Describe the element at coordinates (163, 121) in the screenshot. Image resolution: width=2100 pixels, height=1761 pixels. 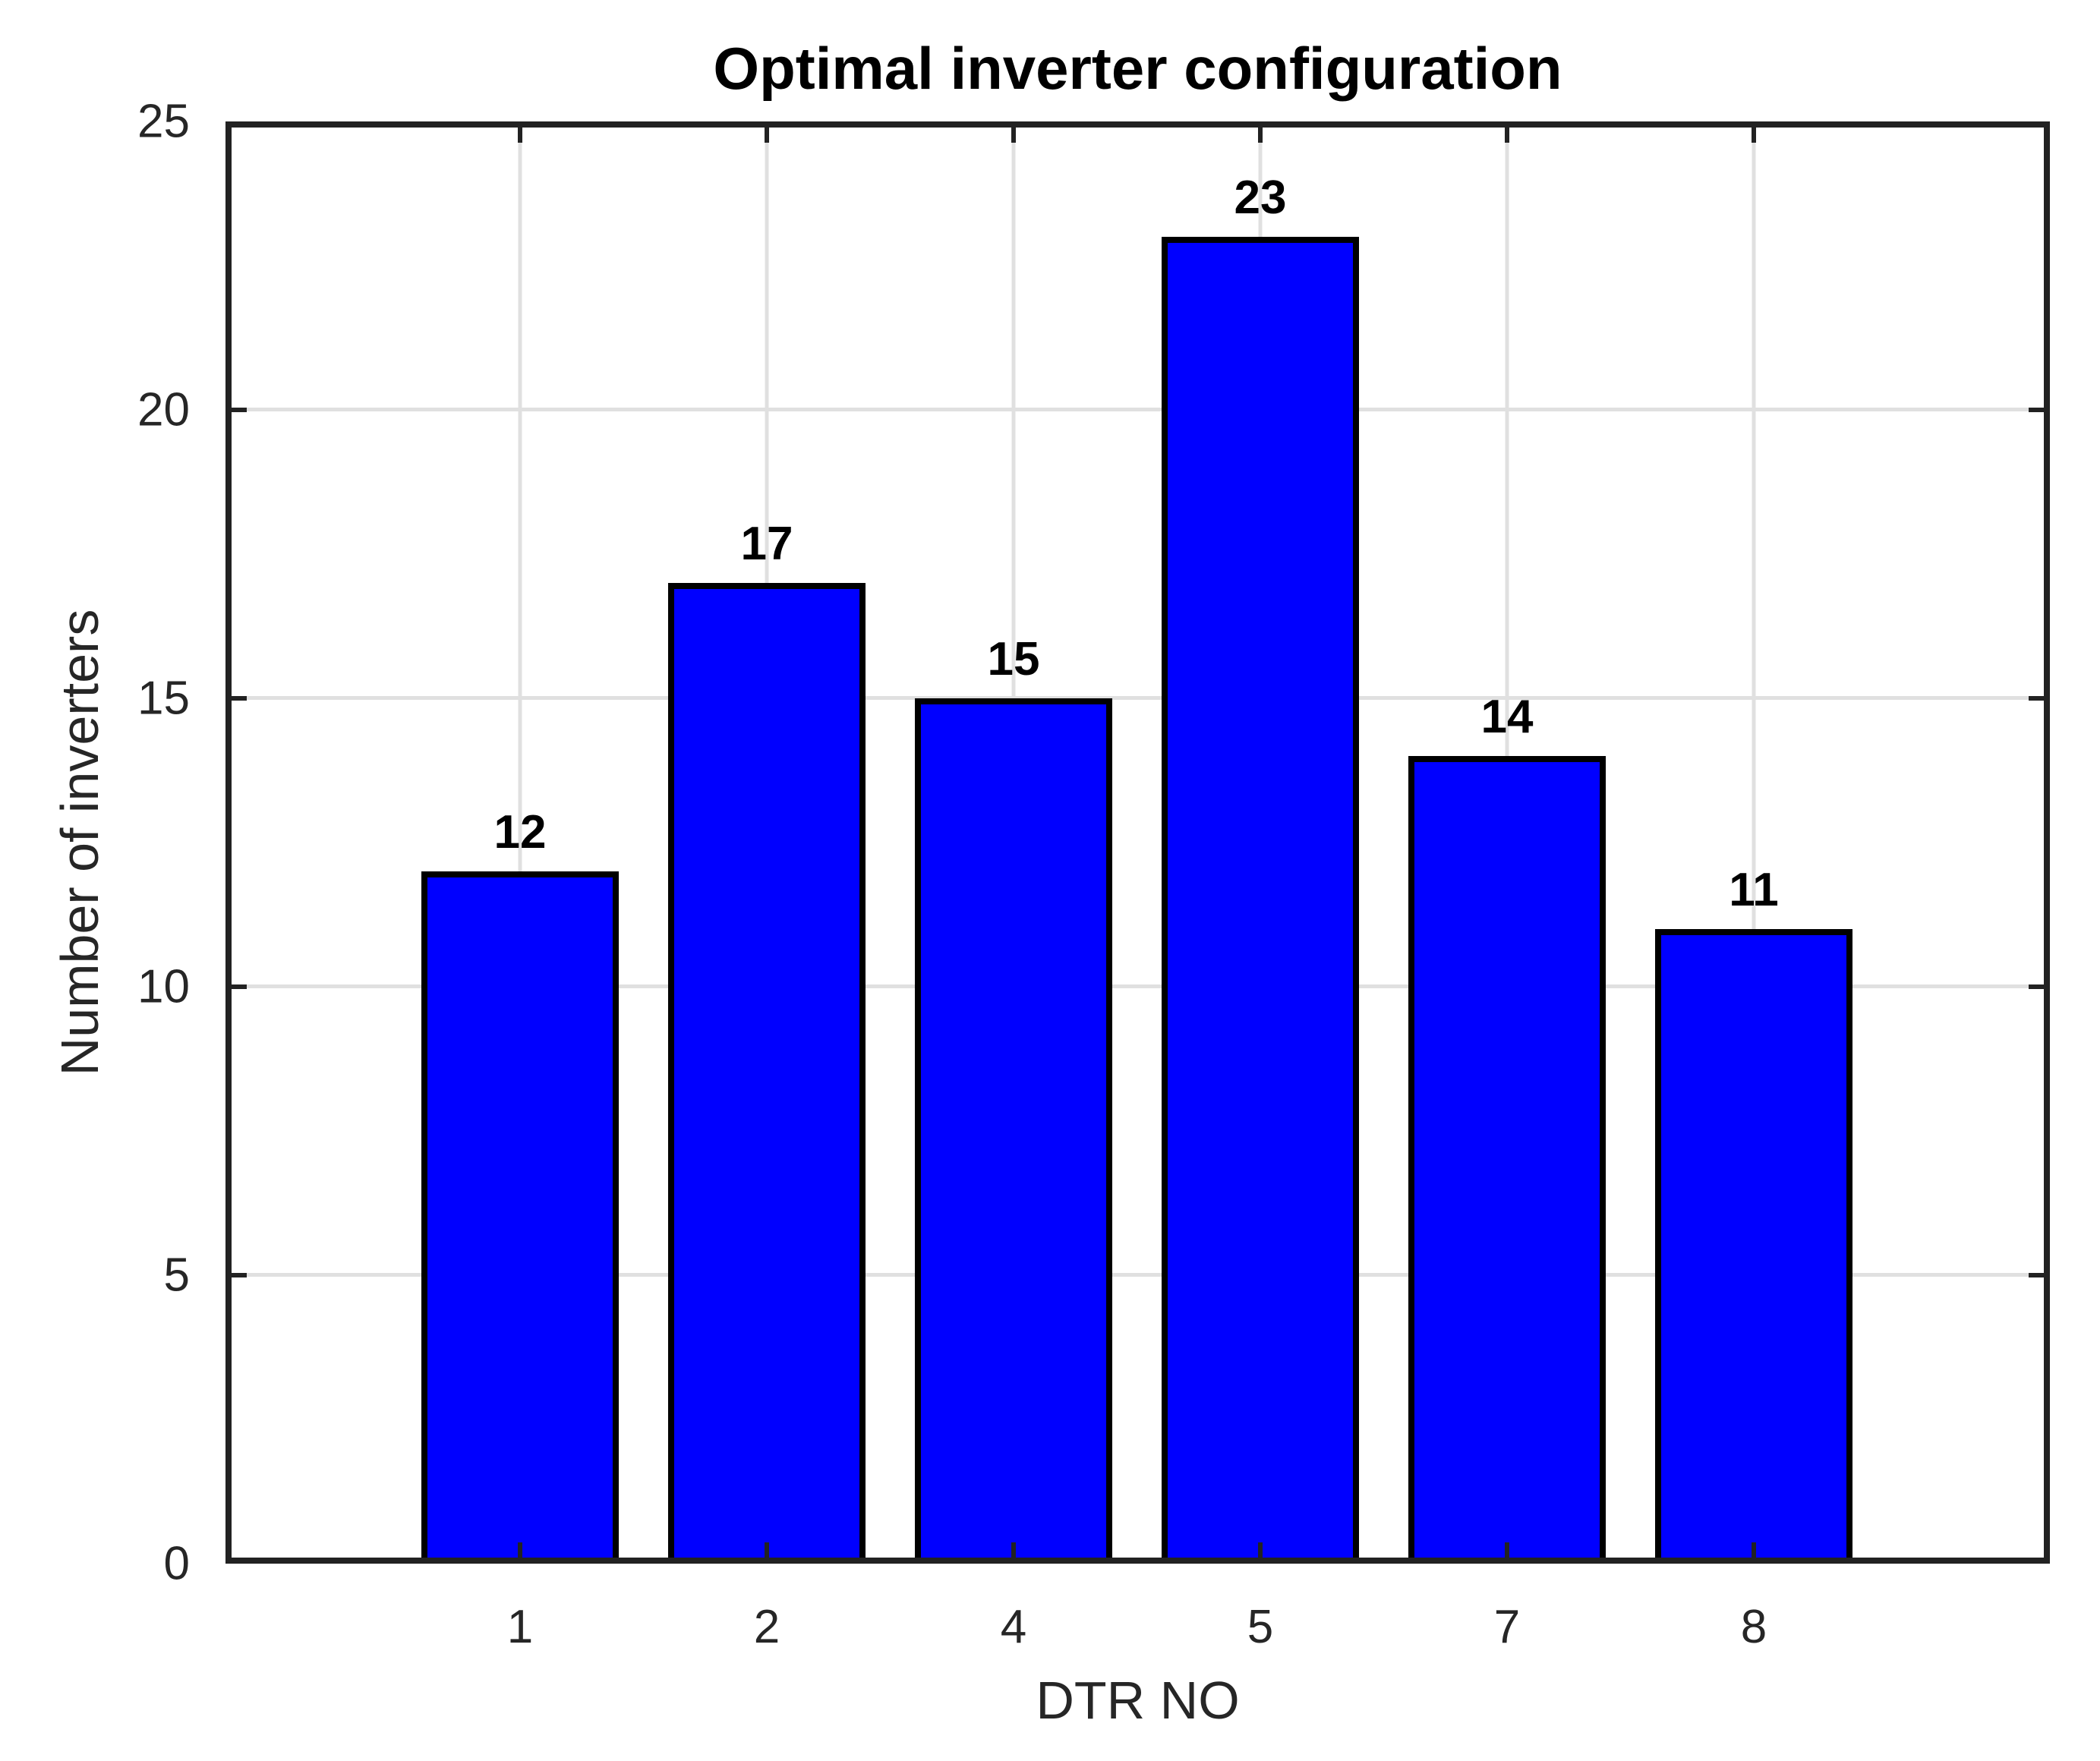
I see `y-tick-label: 25` at that location.